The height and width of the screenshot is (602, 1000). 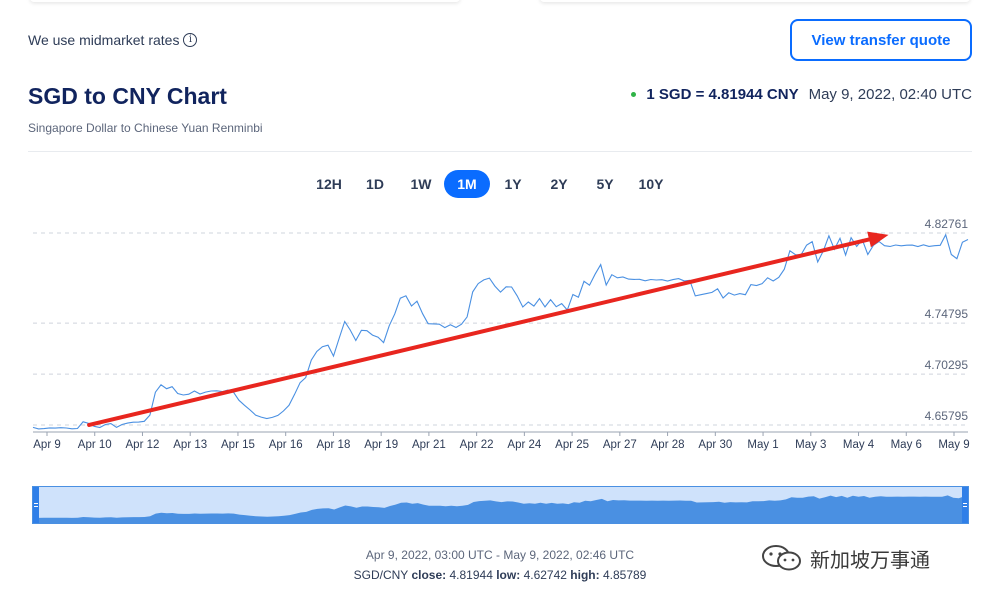 I want to click on midmarket-note: We use midmarket rates i, so click(x=113, y=40).